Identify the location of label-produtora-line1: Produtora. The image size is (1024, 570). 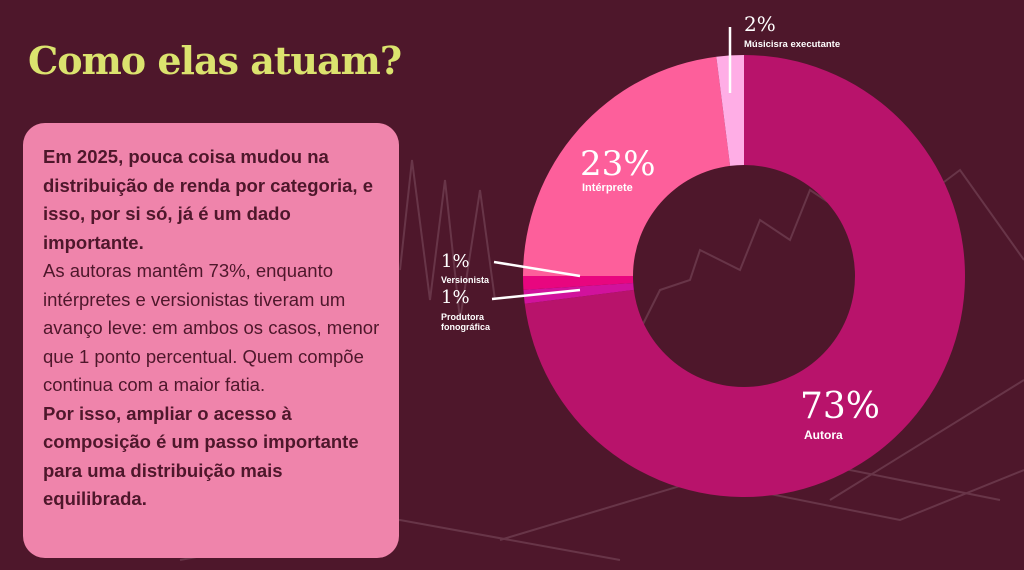
(463, 317).